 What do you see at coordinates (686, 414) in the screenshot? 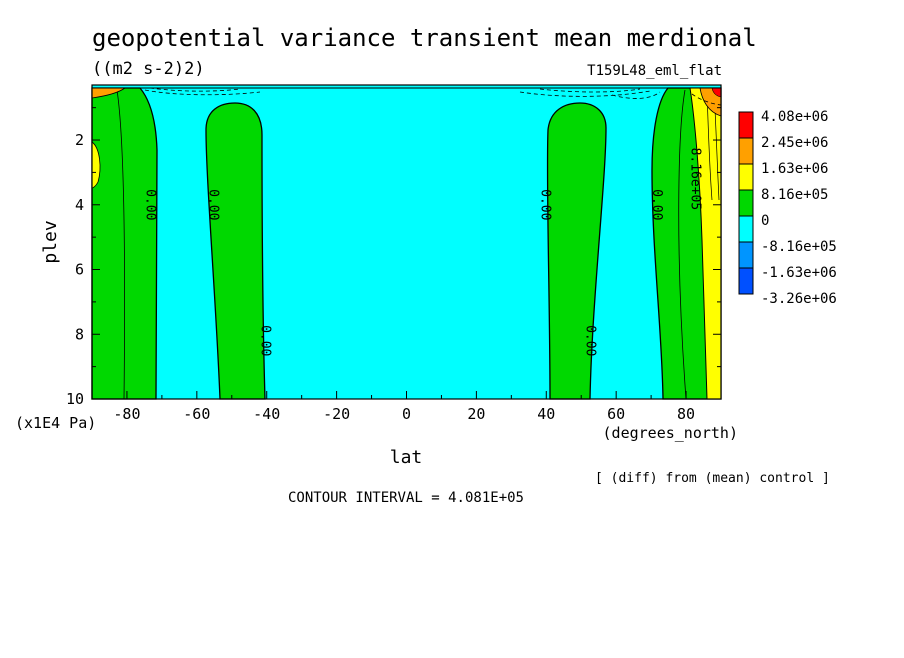
I see `x-tick-label: 80` at bounding box center [686, 414].